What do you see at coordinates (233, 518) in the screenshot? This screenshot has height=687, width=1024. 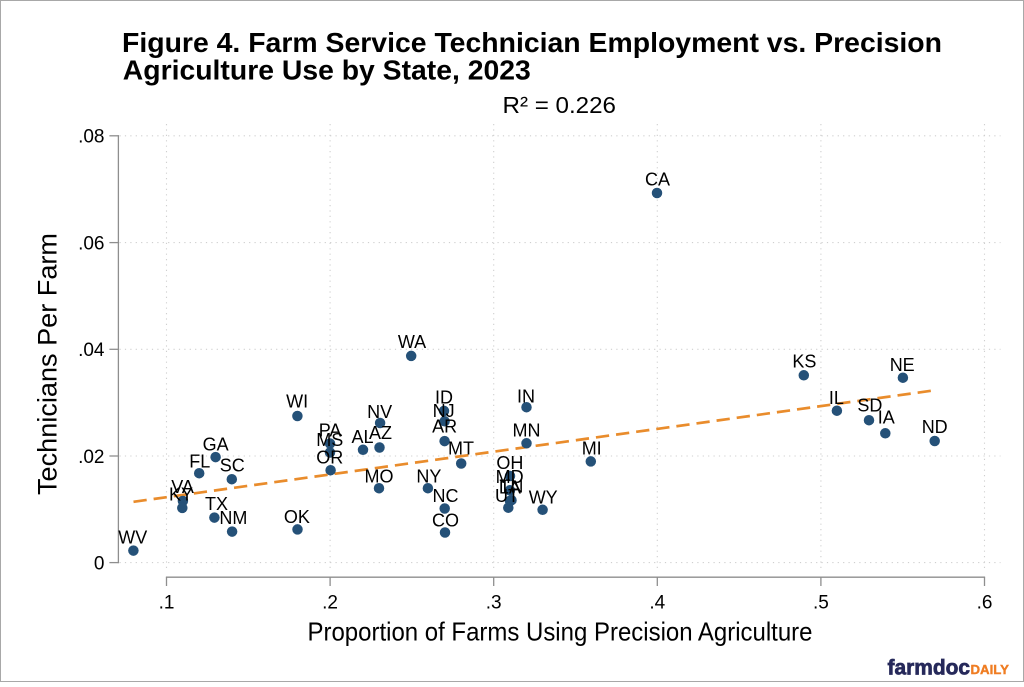 I see `svg-text: NM` at bounding box center [233, 518].